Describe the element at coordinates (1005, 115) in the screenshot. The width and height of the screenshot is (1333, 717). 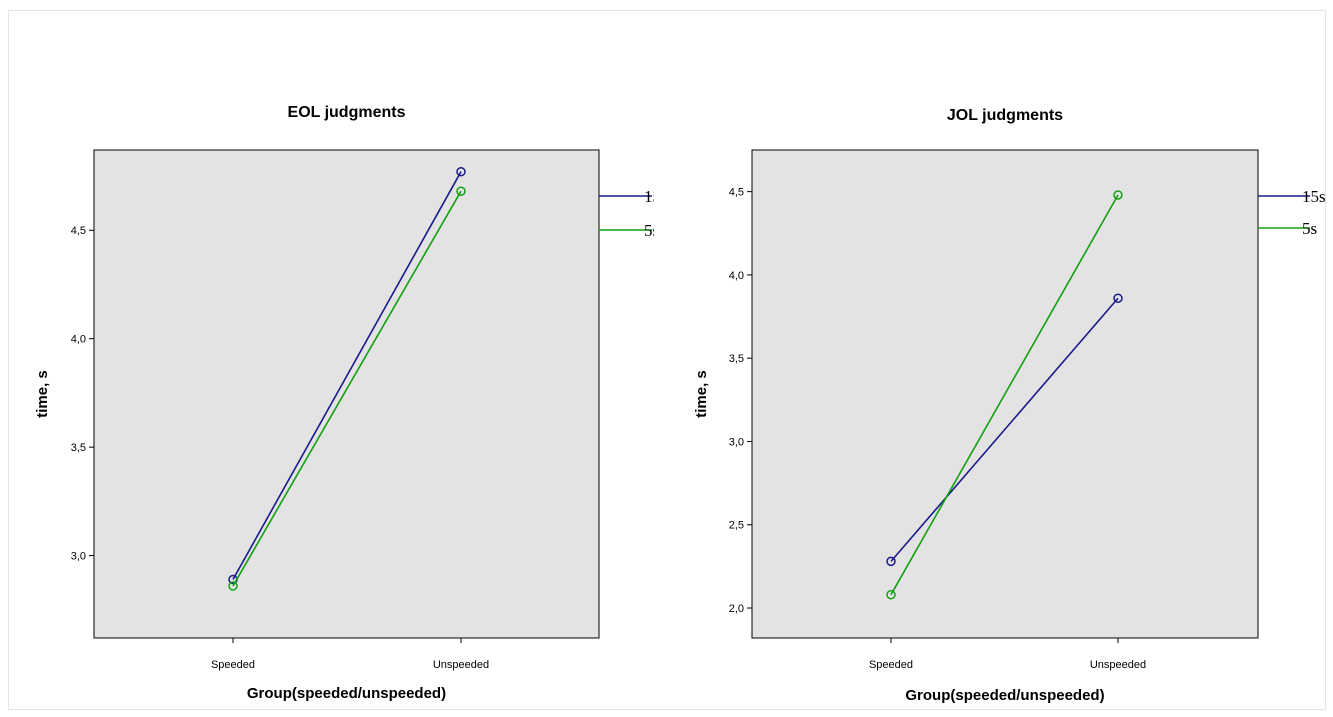
I see `chart-title: JOL judgments` at that location.